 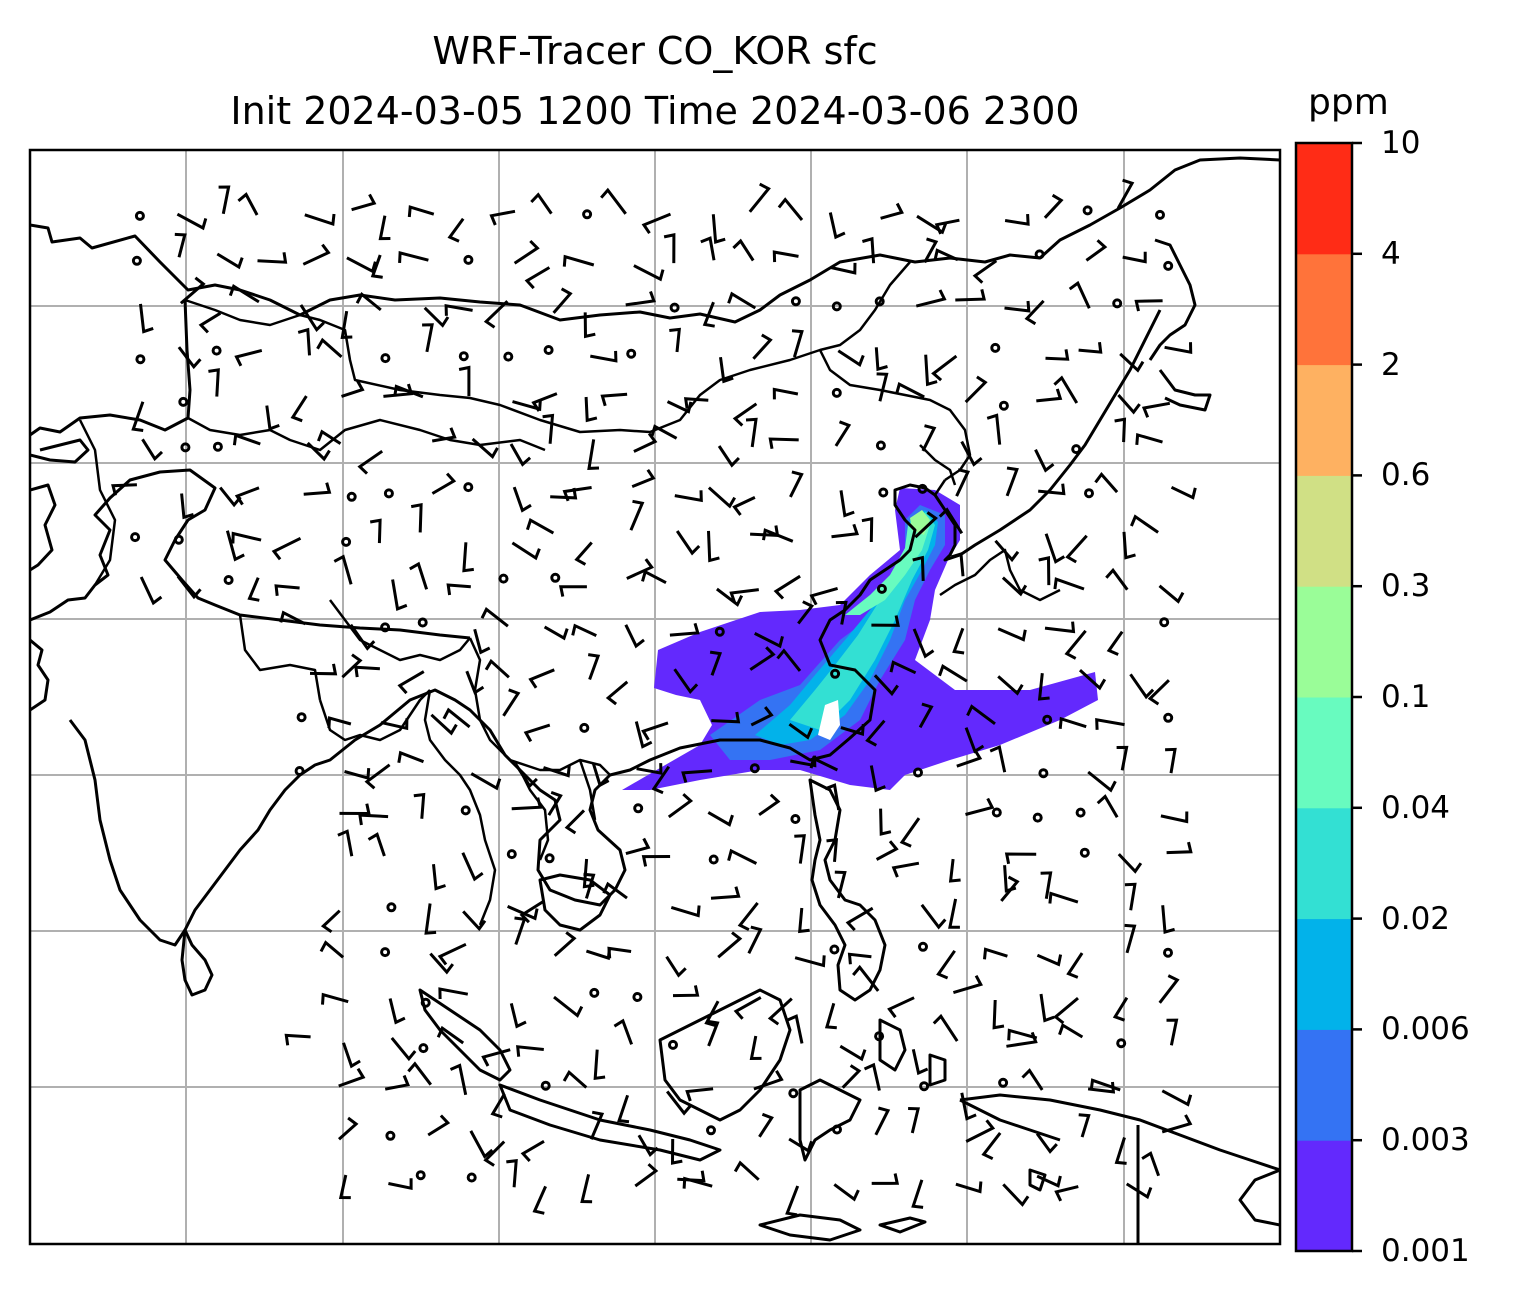 What do you see at coordinates (1425, 1029) in the screenshot?
I see `colorbar-tick-label: 0.006` at bounding box center [1425, 1029].